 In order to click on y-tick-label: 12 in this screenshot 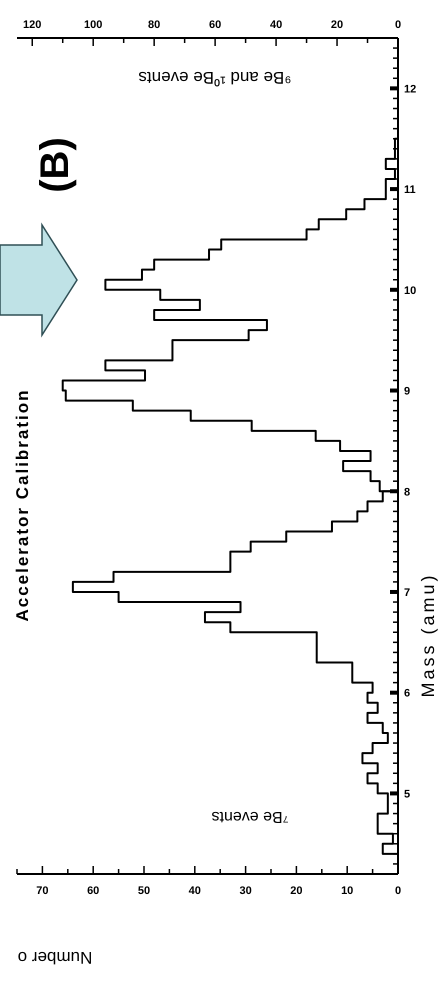, I will do `click(410, 89)`.